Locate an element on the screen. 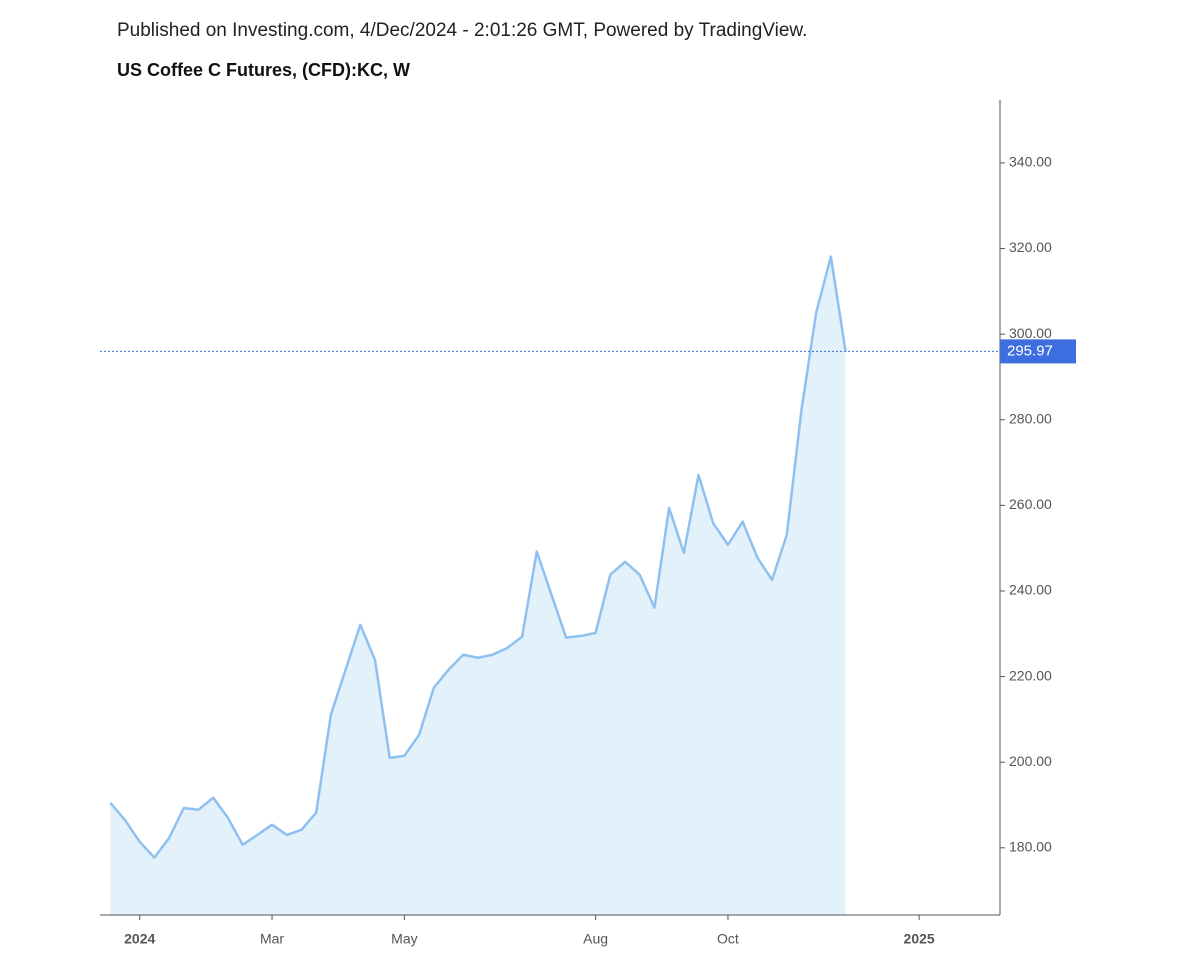 Image resolution: width=1200 pixels, height=960 pixels. x-tick-label: 2025 is located at coordinates (919, 939).